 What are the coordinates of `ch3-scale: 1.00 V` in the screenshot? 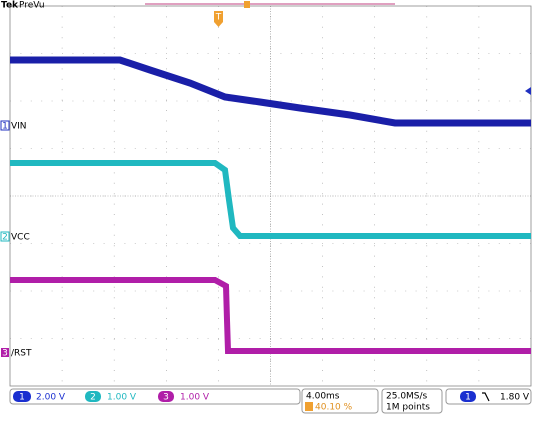 It's located at (195, 398).